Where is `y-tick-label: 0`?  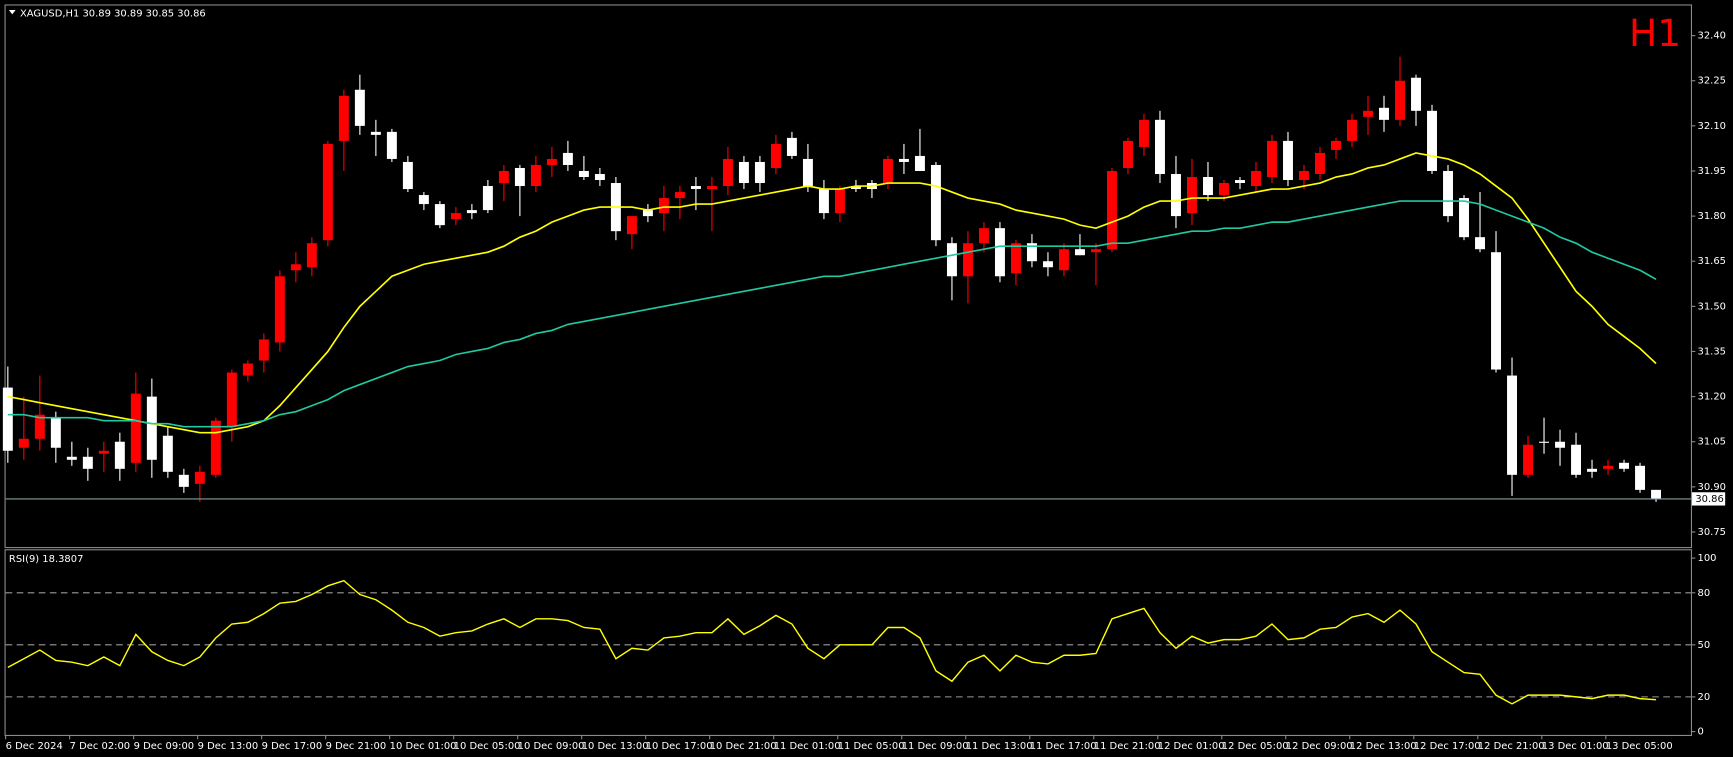 y-tick-label: 0 is located at coordinates (1701, 732).